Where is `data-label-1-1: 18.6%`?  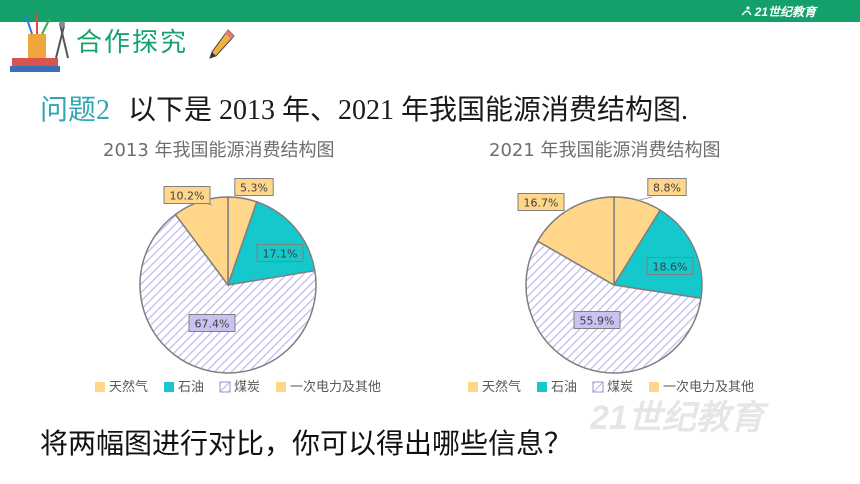 data-label-1-1: 18.6% is located at coordinates (670, 267).